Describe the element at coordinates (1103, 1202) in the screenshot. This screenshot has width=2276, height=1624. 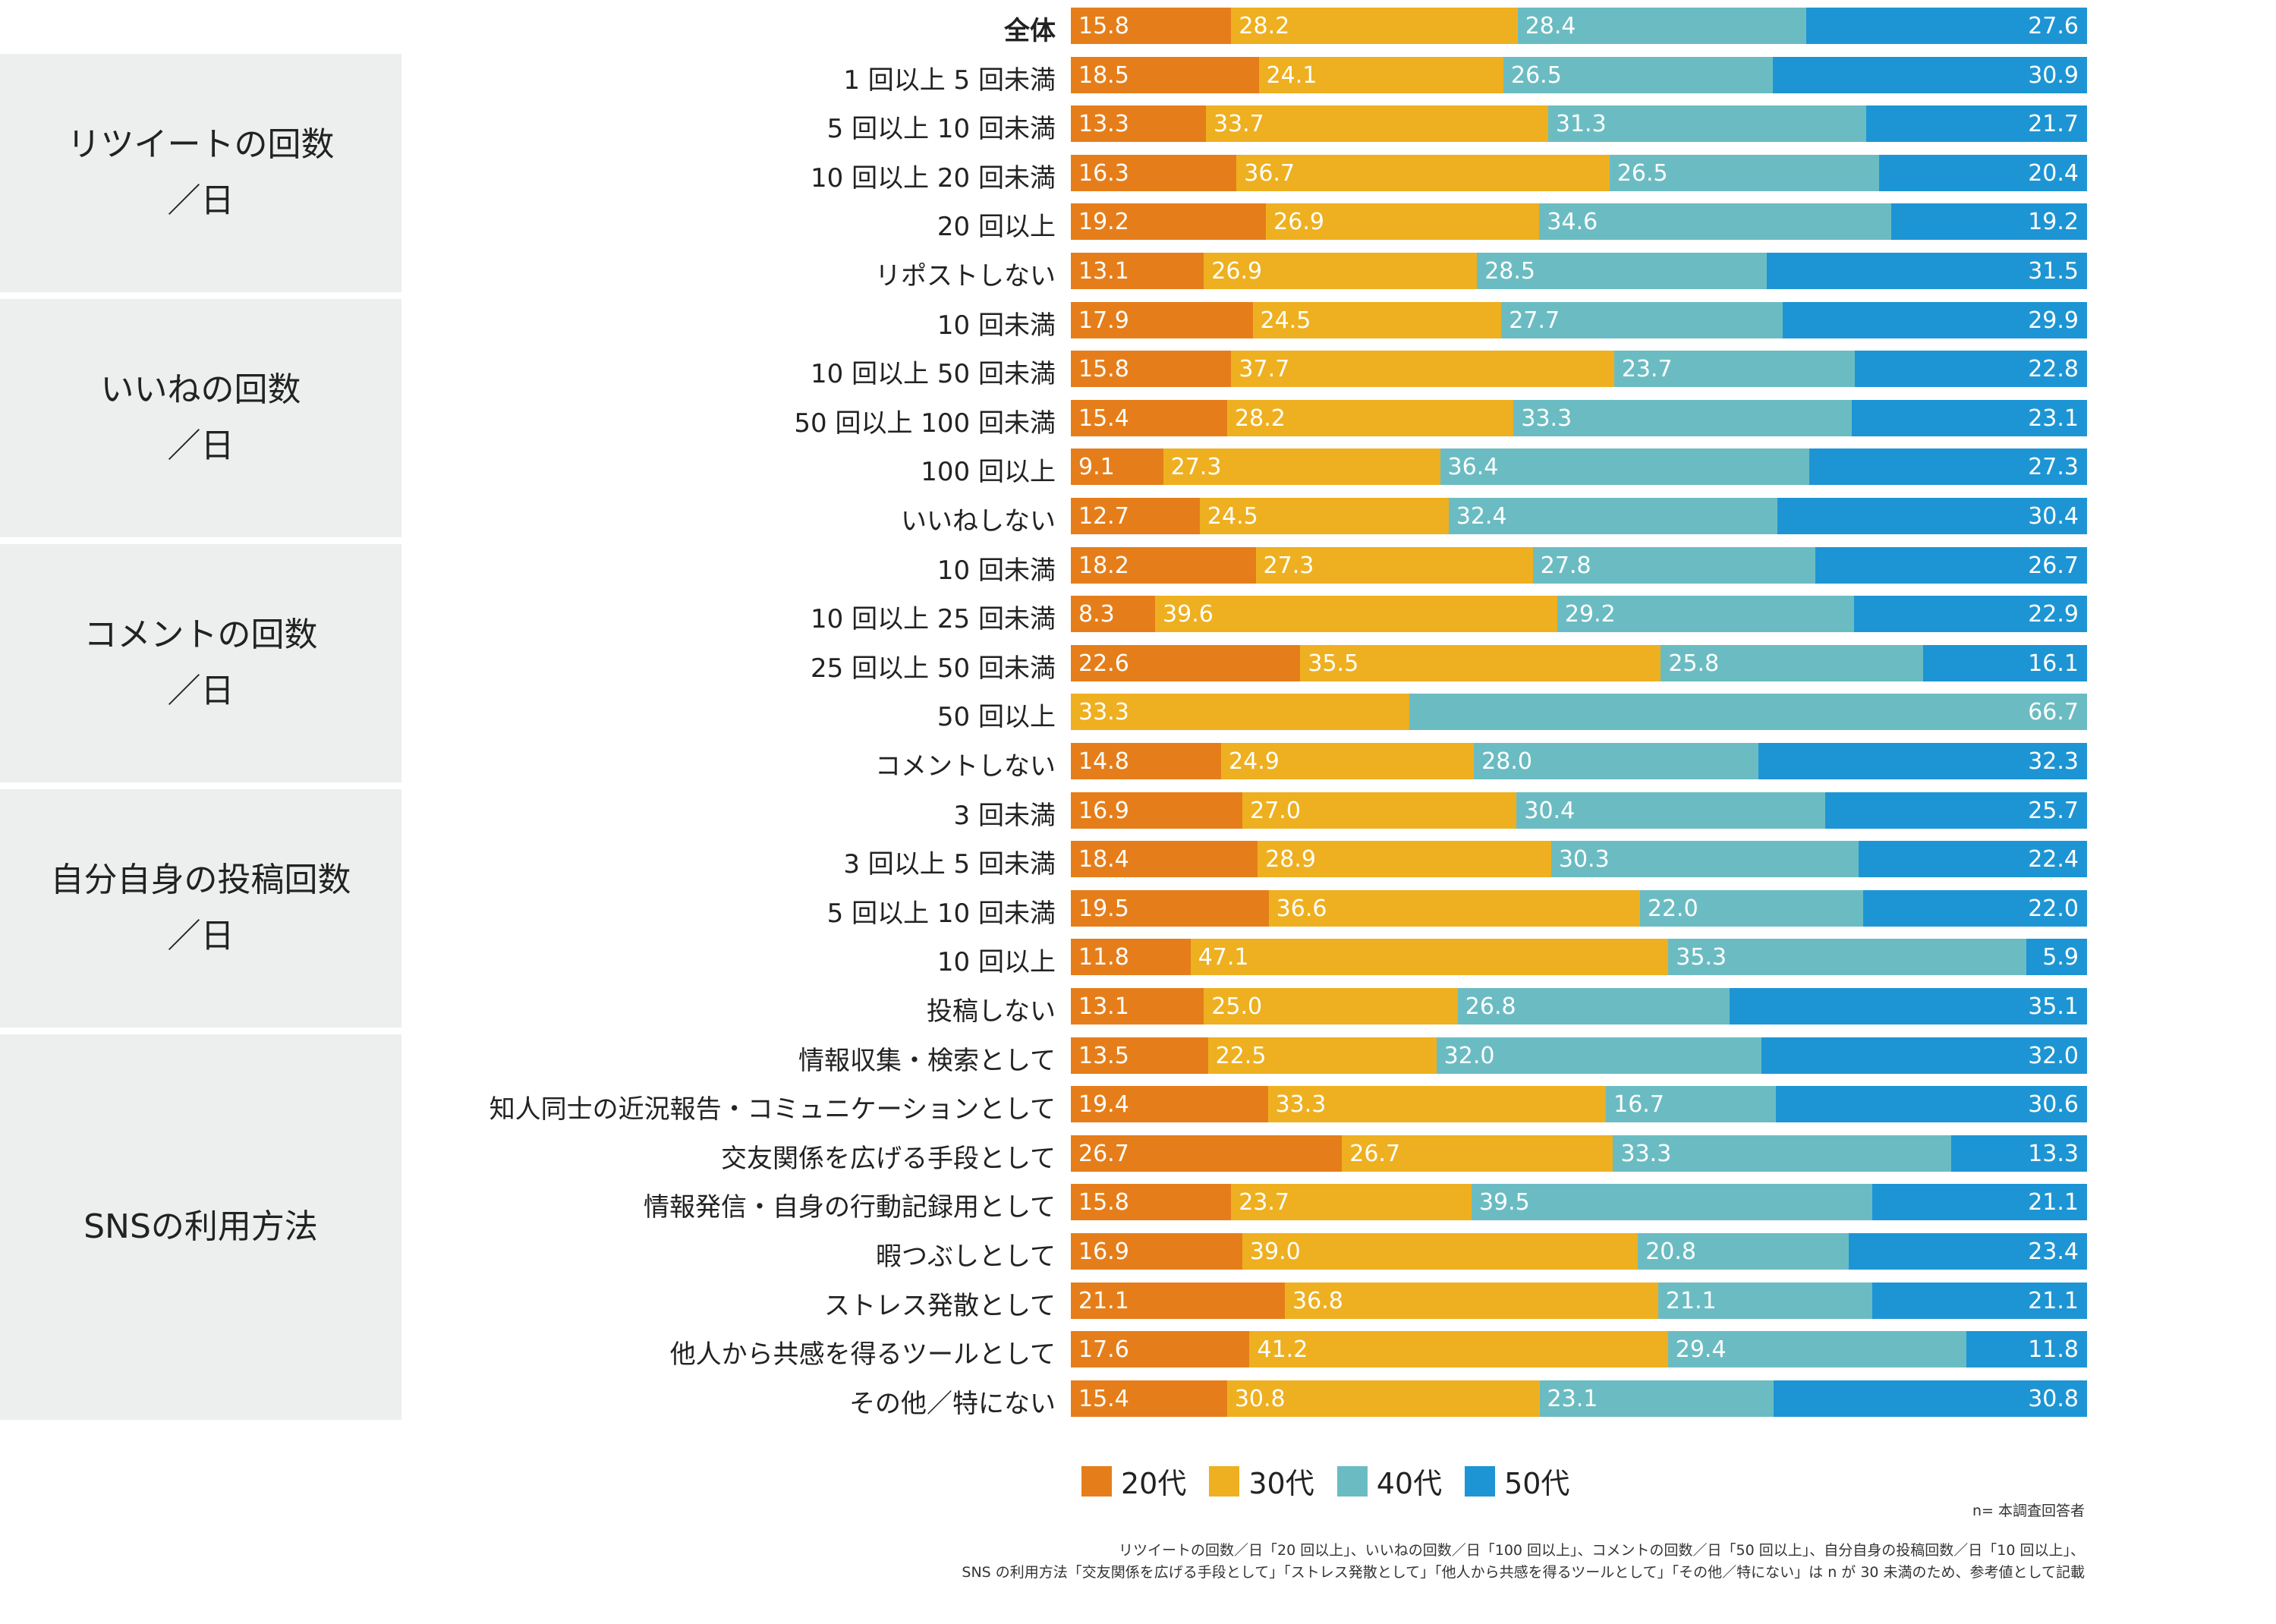
I see `value-label: 15.8` at that location.